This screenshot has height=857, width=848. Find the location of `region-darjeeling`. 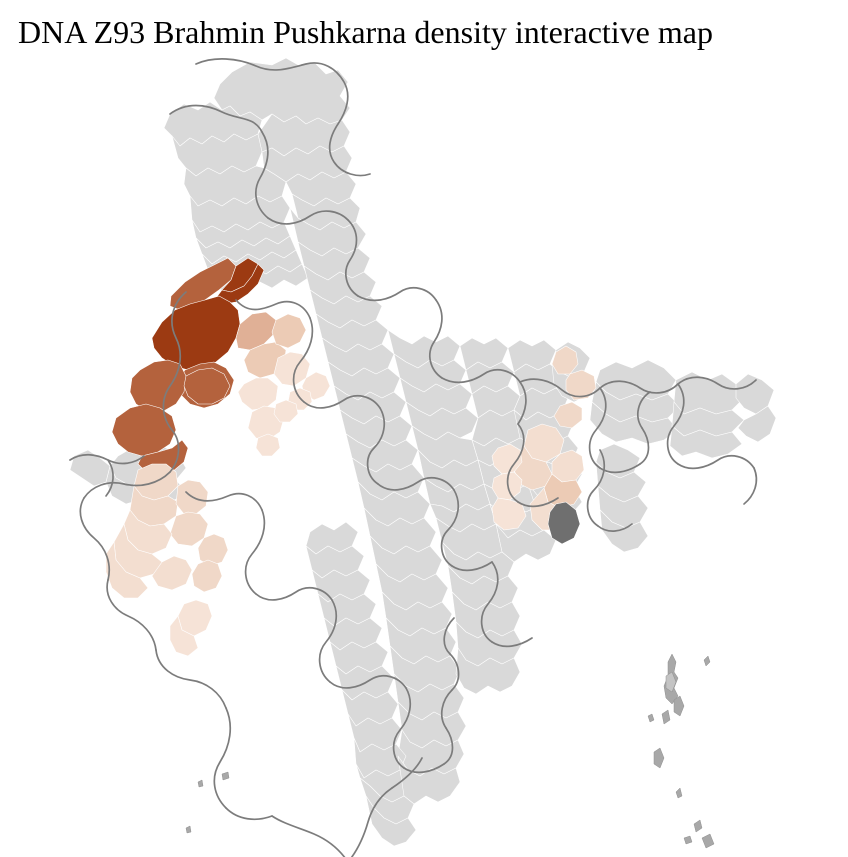

region-darjeeling is located at coordinates (565, 360).